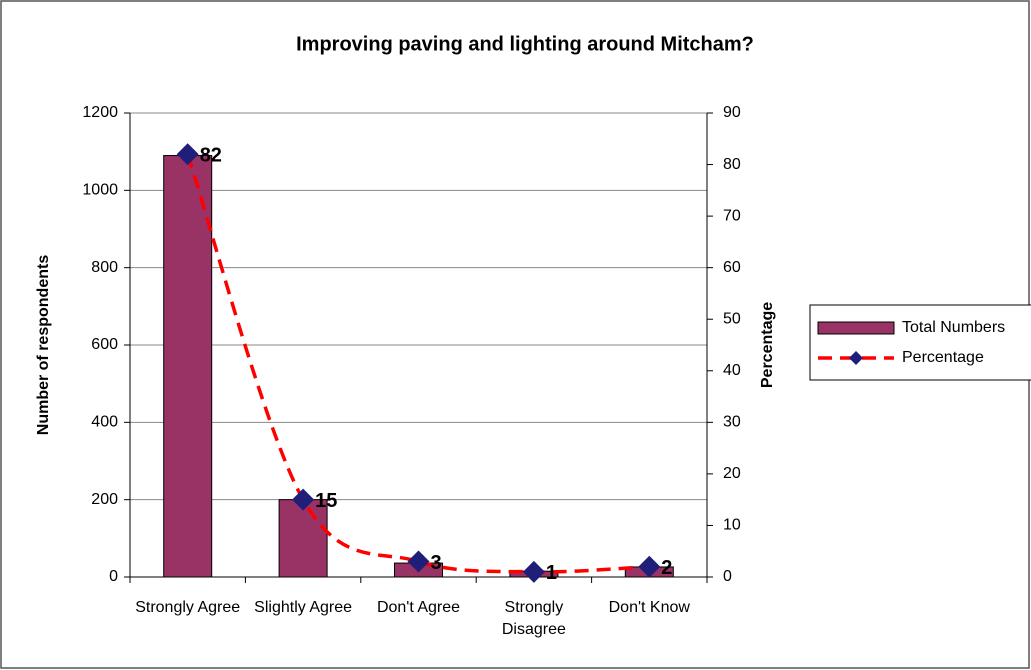  I want to click on y2-tick-label: 30, so click(732, 422).